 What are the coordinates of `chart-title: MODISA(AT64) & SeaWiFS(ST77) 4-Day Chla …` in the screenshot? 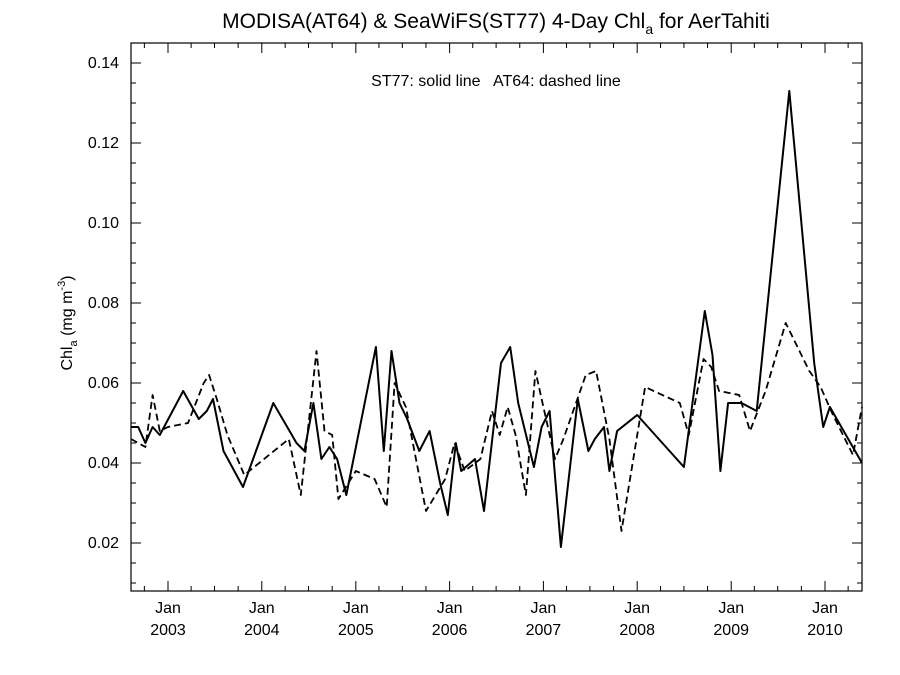 It's located at (496, 23).